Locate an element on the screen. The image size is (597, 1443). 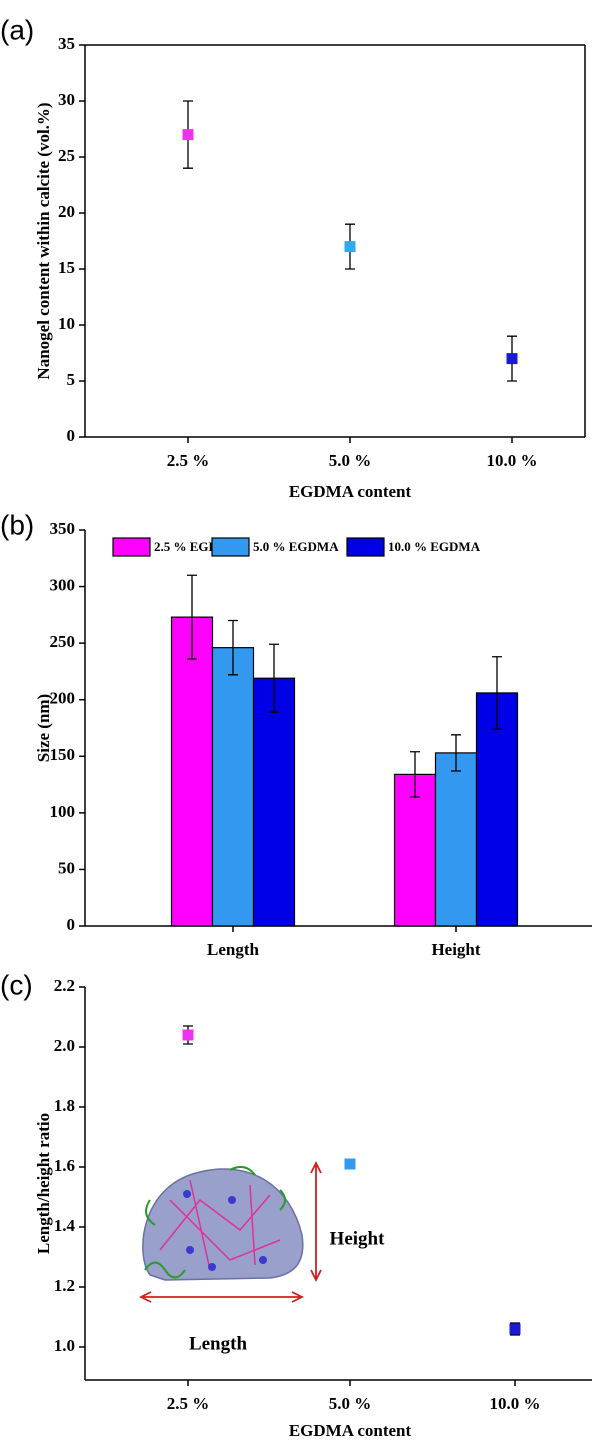
chains is located at coordinates (215, 1222).